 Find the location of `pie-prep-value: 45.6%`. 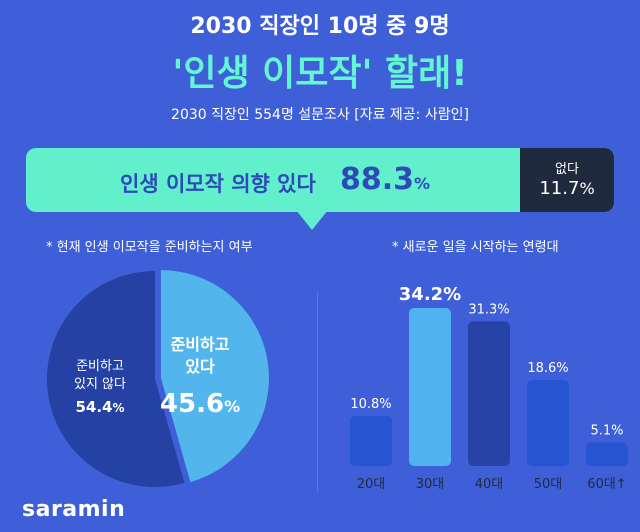

pie-prep-value: 45.6% is located at coordinates (200, 404).